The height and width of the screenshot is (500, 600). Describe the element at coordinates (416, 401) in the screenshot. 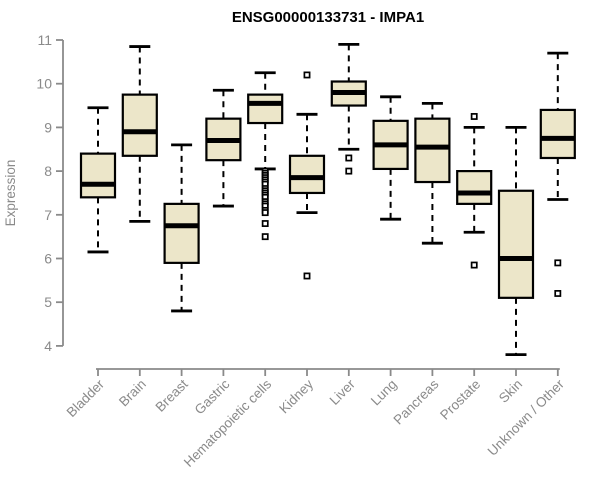

I see `x-tick-label: Pancreas` at that location.